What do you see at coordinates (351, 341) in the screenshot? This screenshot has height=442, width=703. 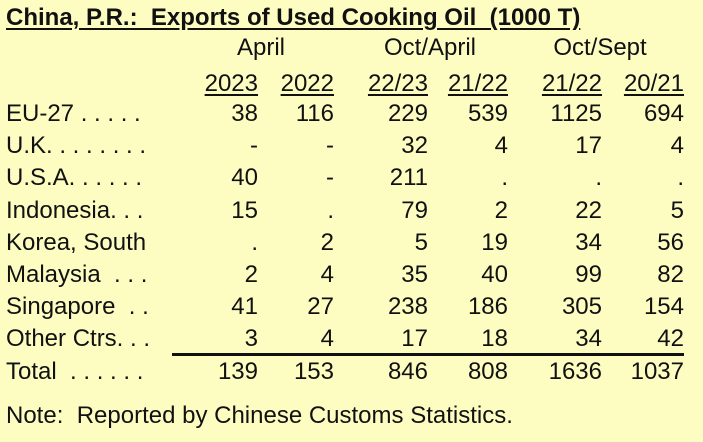 I see `table-row: Other Ctrs. . . 3 4 17 18 34 42` at bounding box center [351, 341].